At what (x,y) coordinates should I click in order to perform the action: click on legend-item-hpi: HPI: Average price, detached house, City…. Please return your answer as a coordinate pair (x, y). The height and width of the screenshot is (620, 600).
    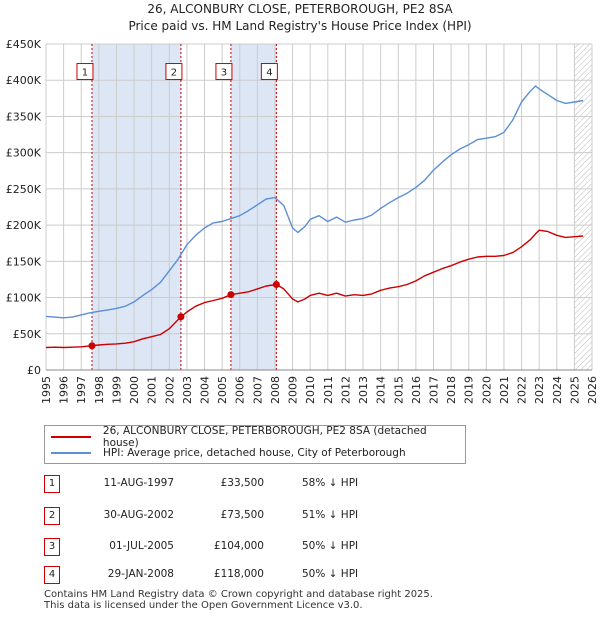
    Looking at the image, I should click on (228, 453).